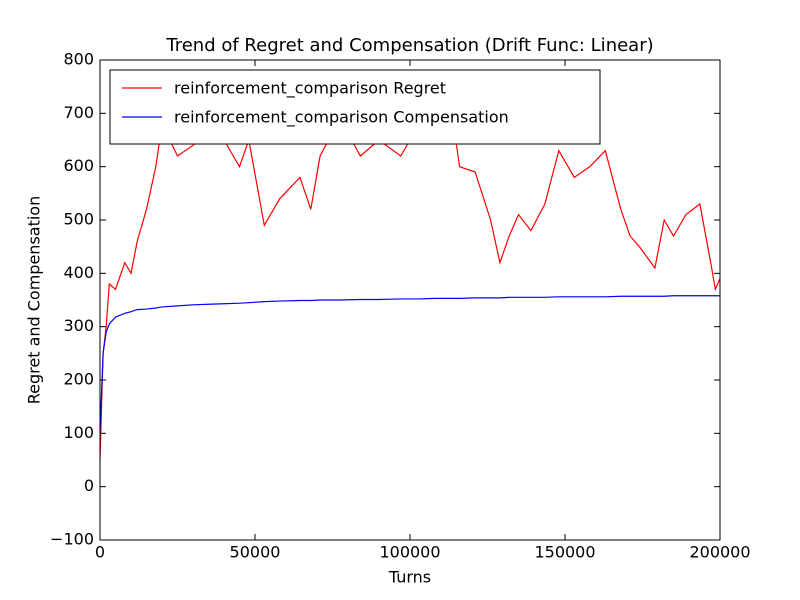 This screenshot has width=800, height=600. I want to click on x-tick-label: 50000, so click(255, 552).